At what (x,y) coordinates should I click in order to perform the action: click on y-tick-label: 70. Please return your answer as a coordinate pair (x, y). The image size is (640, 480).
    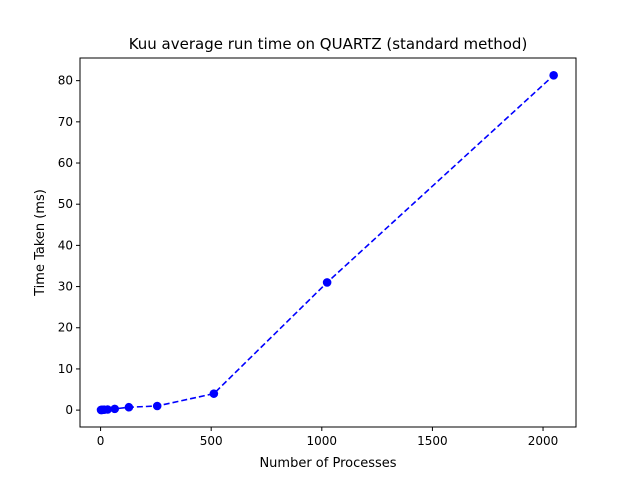
    Looking at the image, I should click on (65, 122).